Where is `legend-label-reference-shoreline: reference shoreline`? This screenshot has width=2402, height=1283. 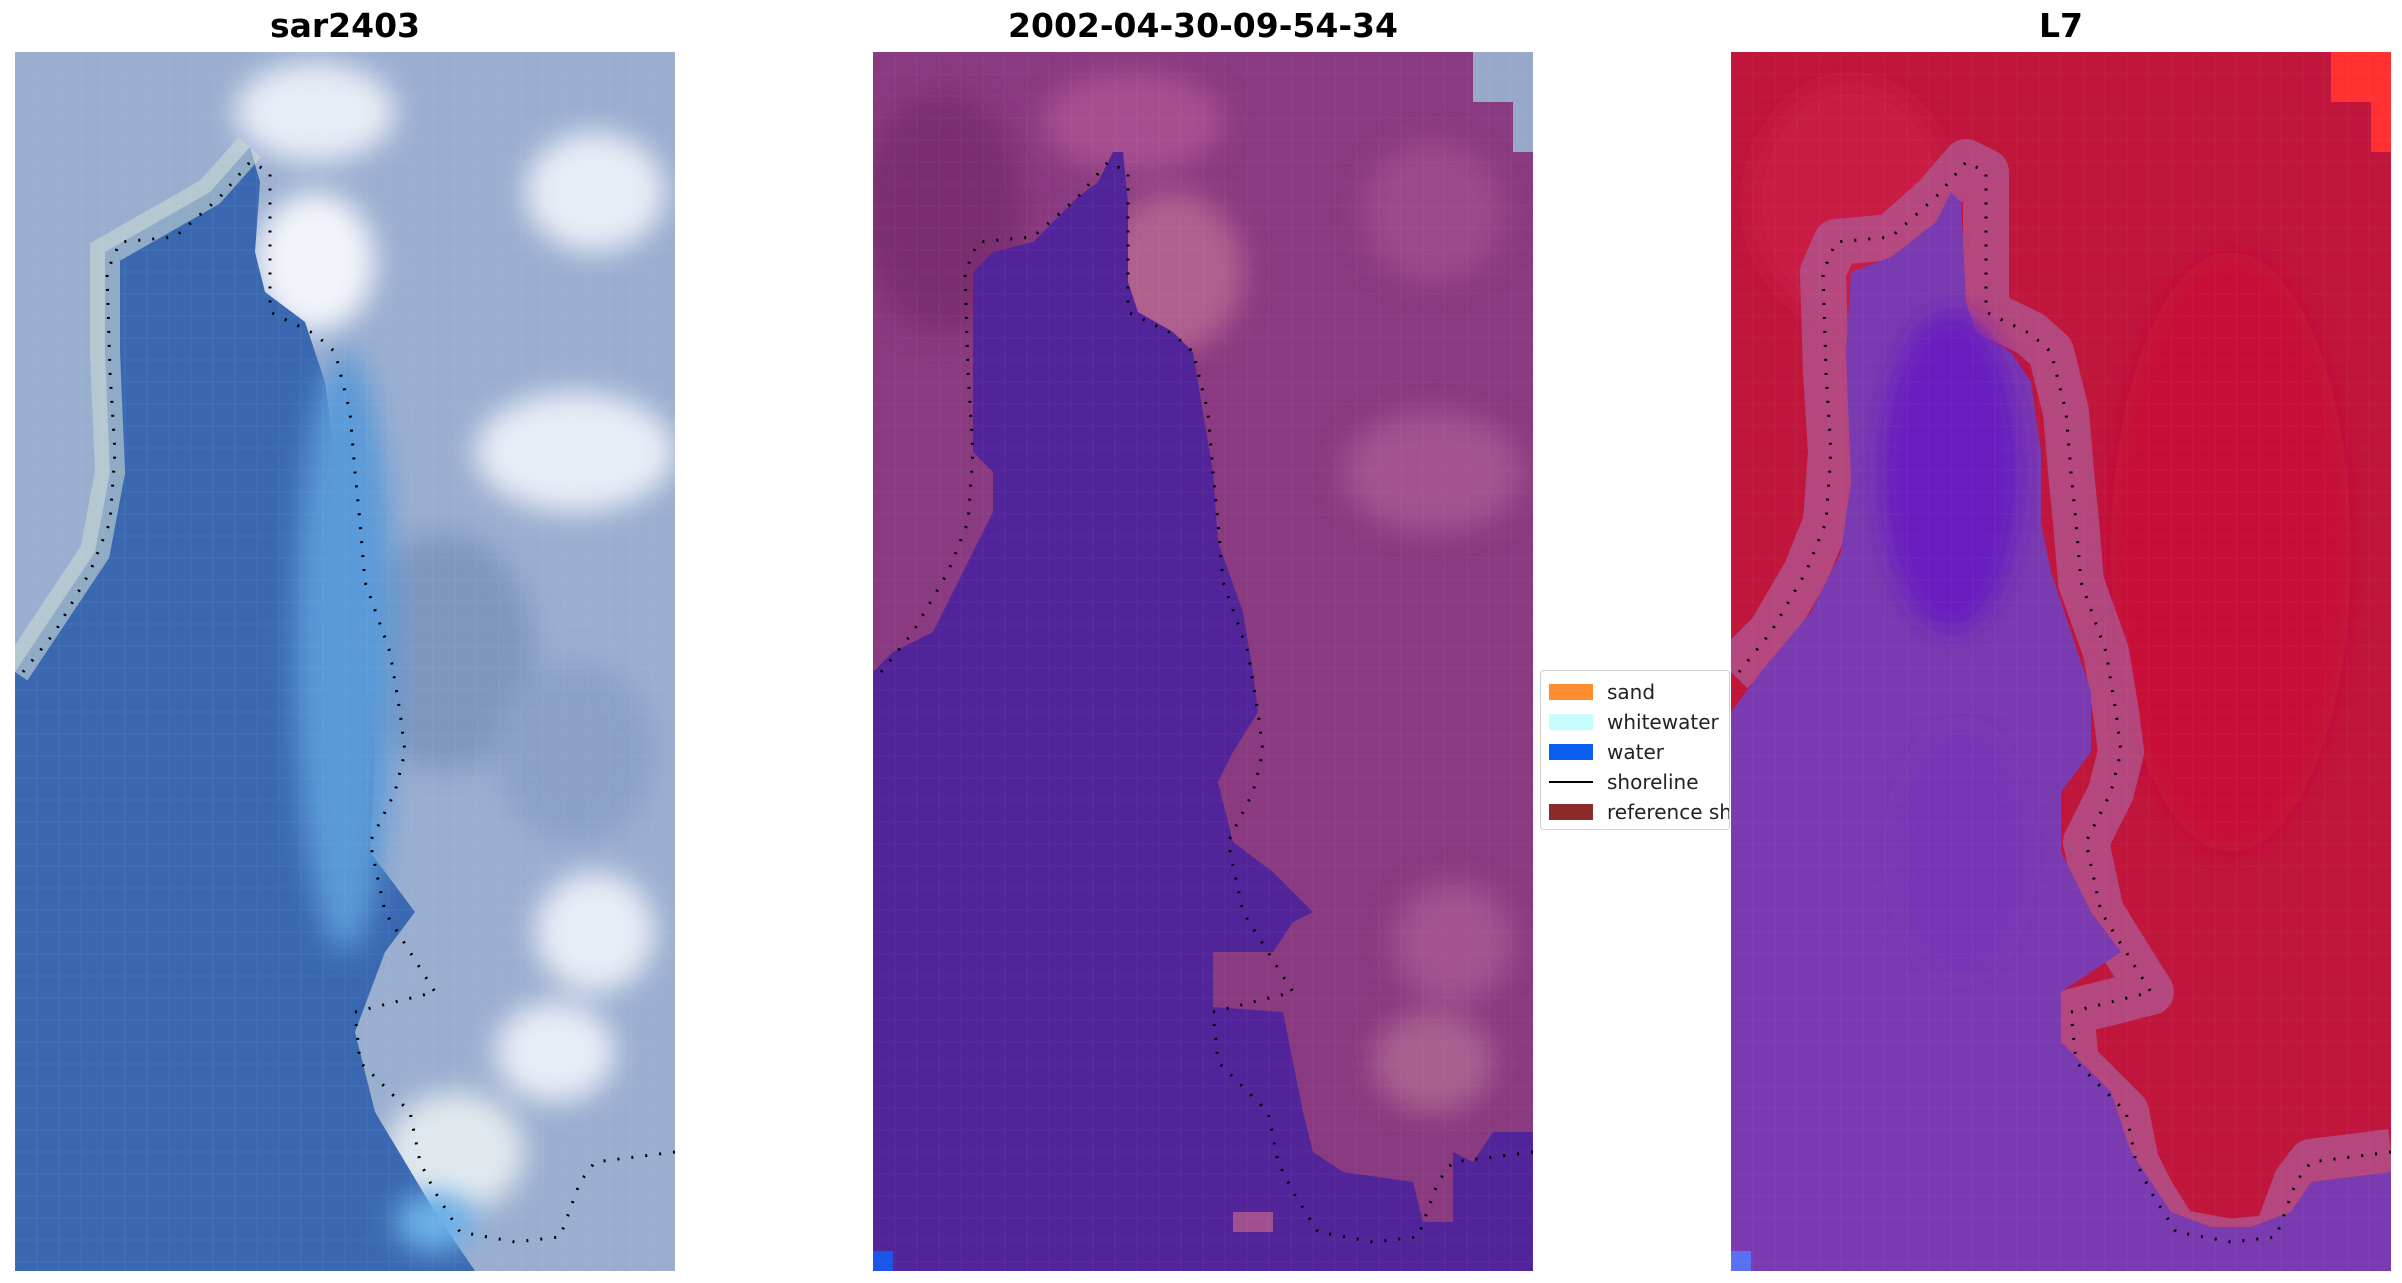
legend-label-reference-shoreline: reference shoreline is located at coordinates (1668, 812).